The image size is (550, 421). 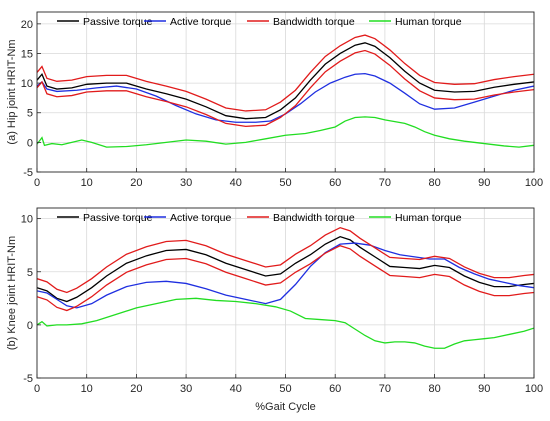 I want to click on y-tick-label: 15, so click(x=27, y=54).